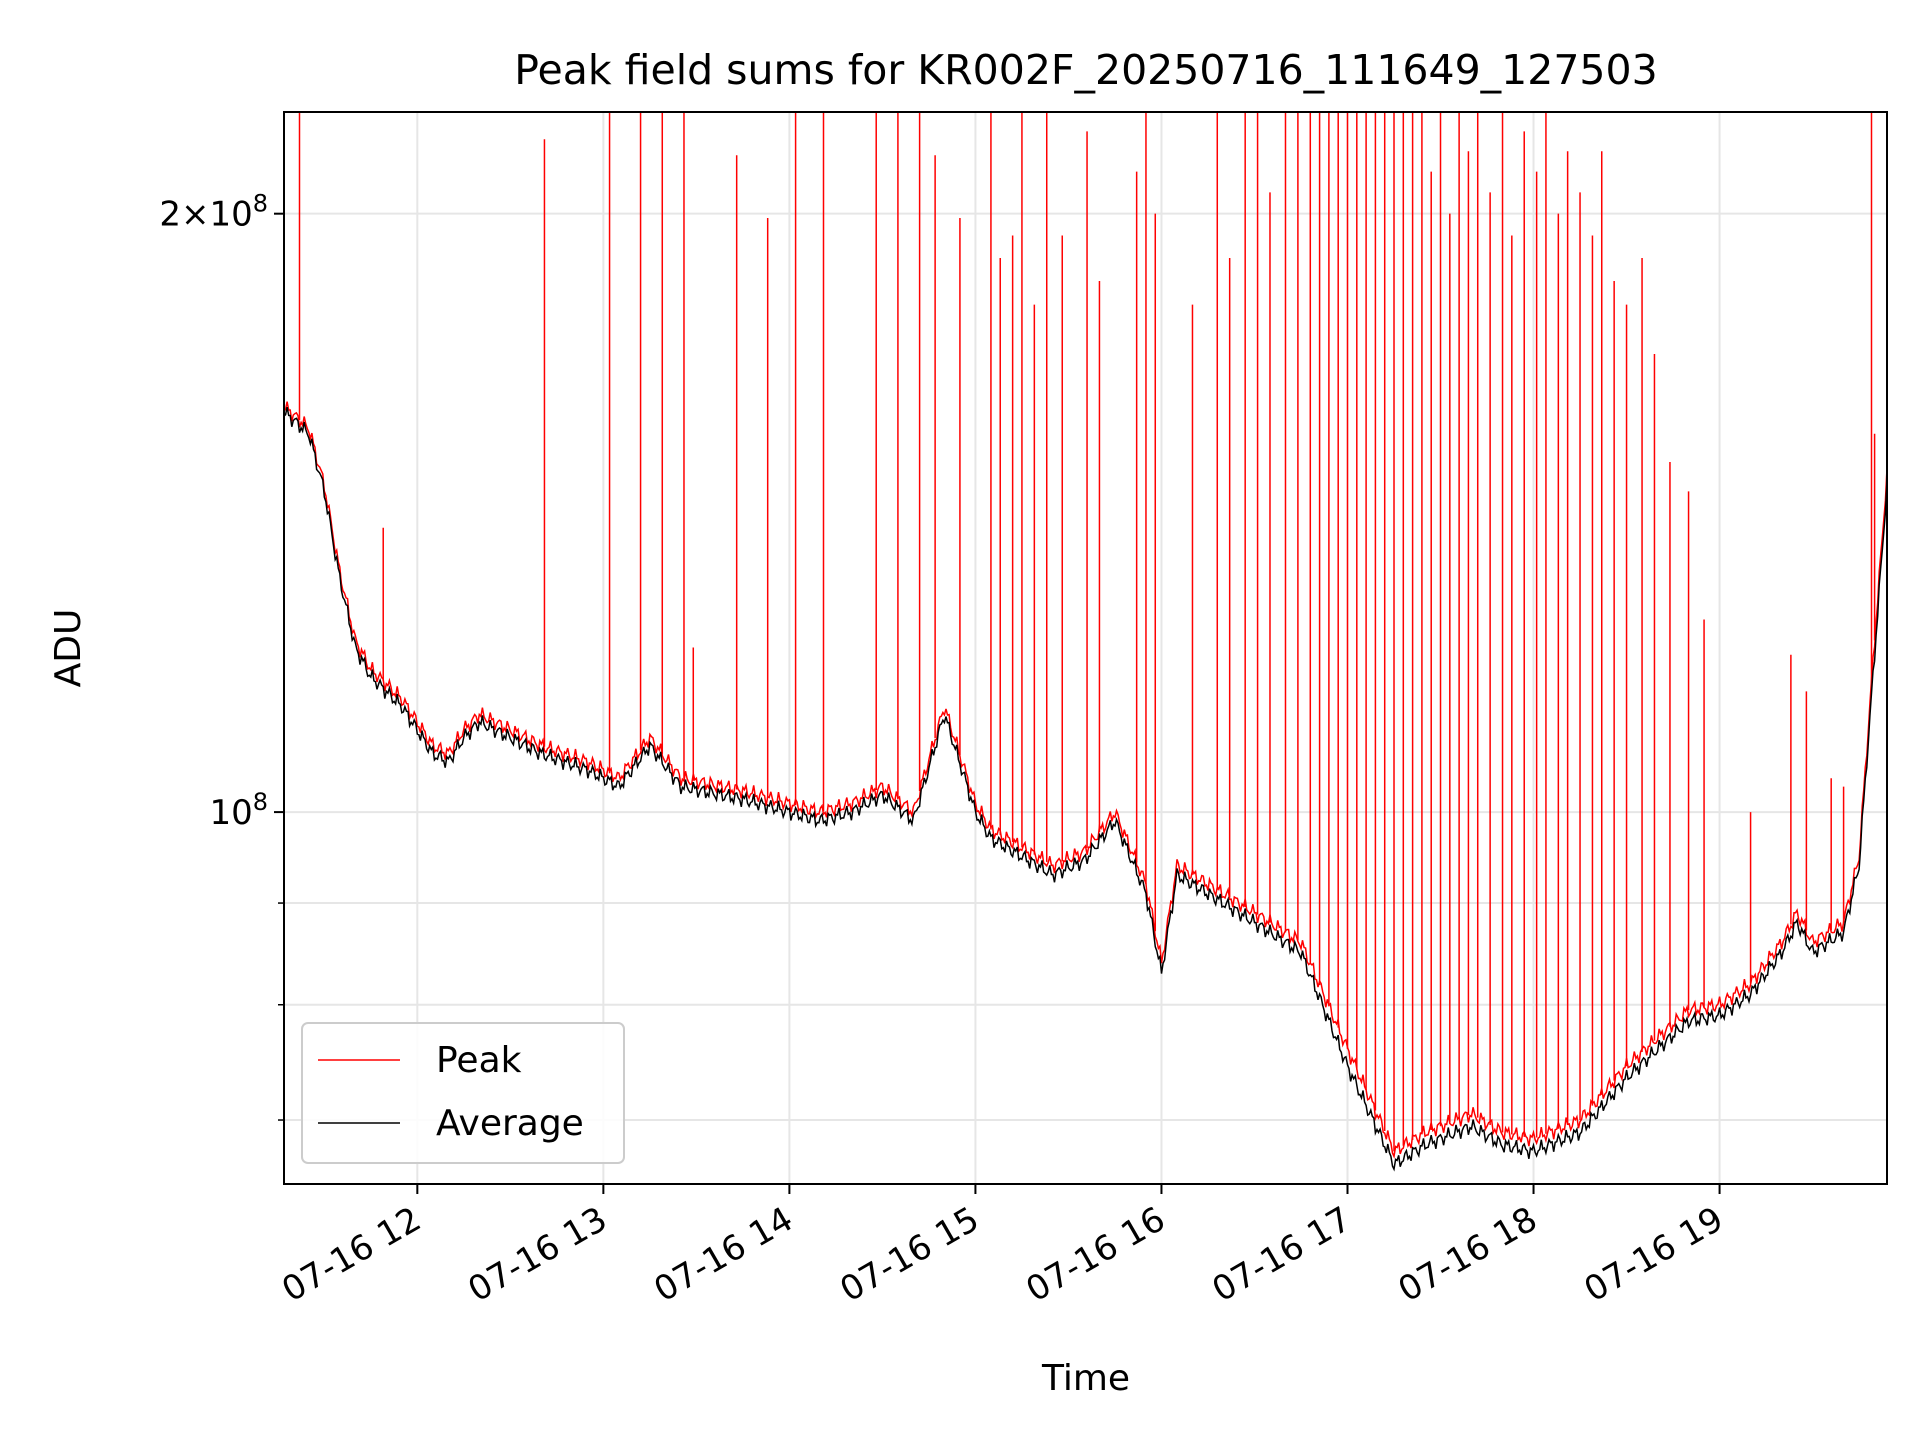 The height and width of the screenshot is (1440, 1920). I want to click on legend-average-label: Average, so click(510, 1123).